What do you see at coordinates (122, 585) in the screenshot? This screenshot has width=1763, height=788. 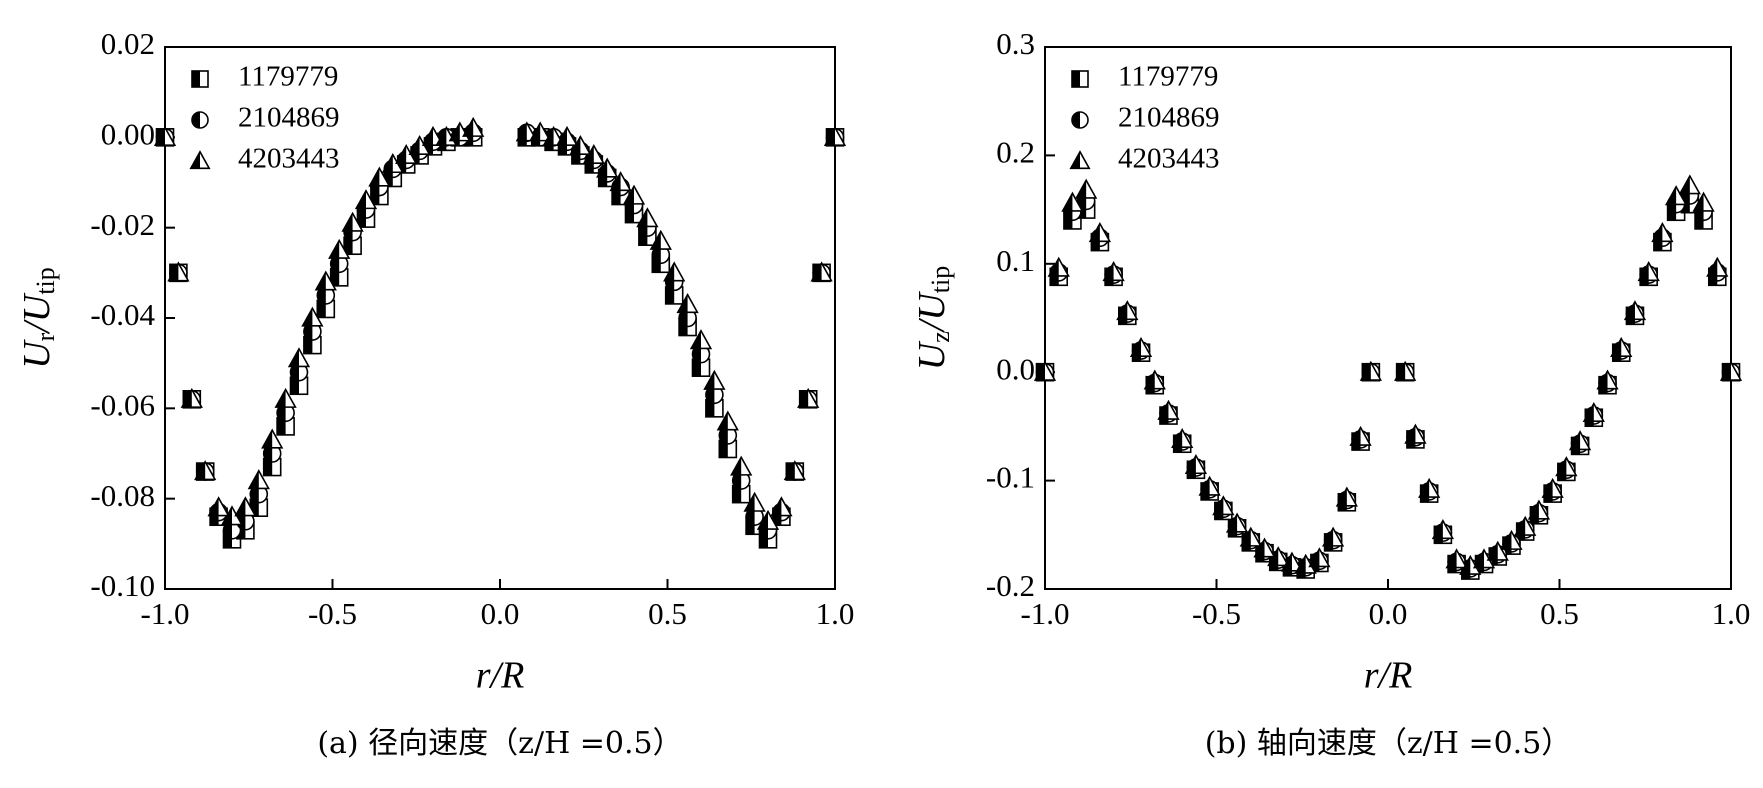 I see `y-tick-label: -0.10` at bounding box center [122, 585].